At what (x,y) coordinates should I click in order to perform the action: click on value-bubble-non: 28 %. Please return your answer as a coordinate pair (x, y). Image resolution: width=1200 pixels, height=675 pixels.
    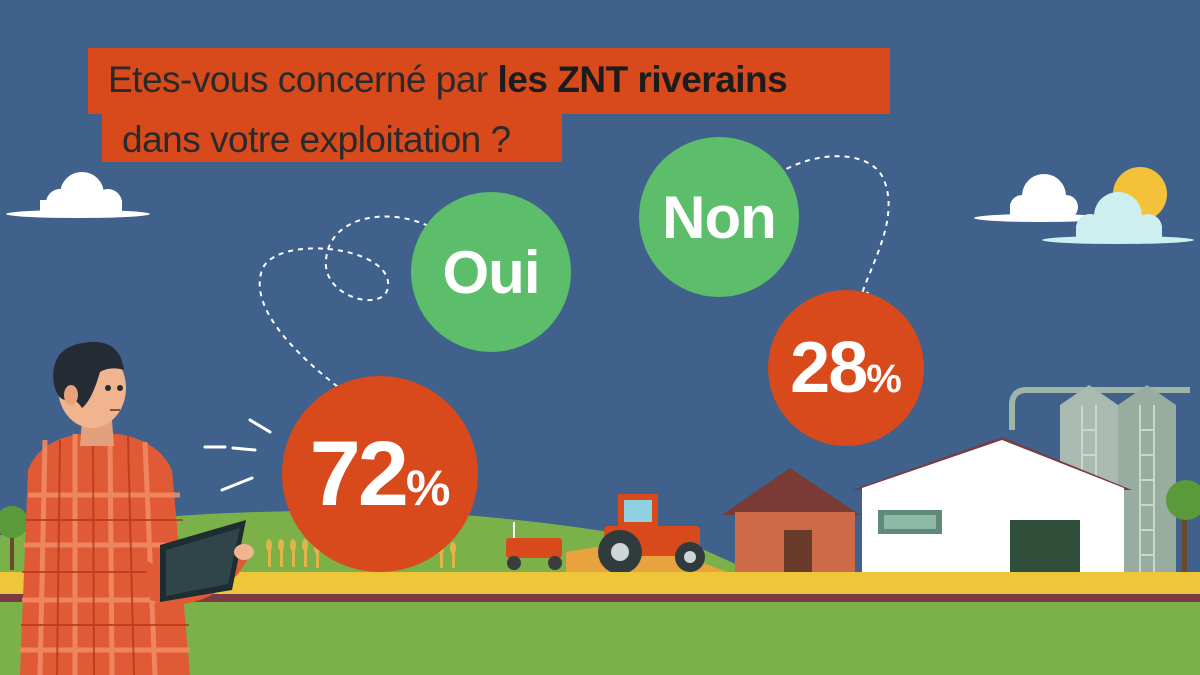
    Looking at the image, I should click on (846, 368).